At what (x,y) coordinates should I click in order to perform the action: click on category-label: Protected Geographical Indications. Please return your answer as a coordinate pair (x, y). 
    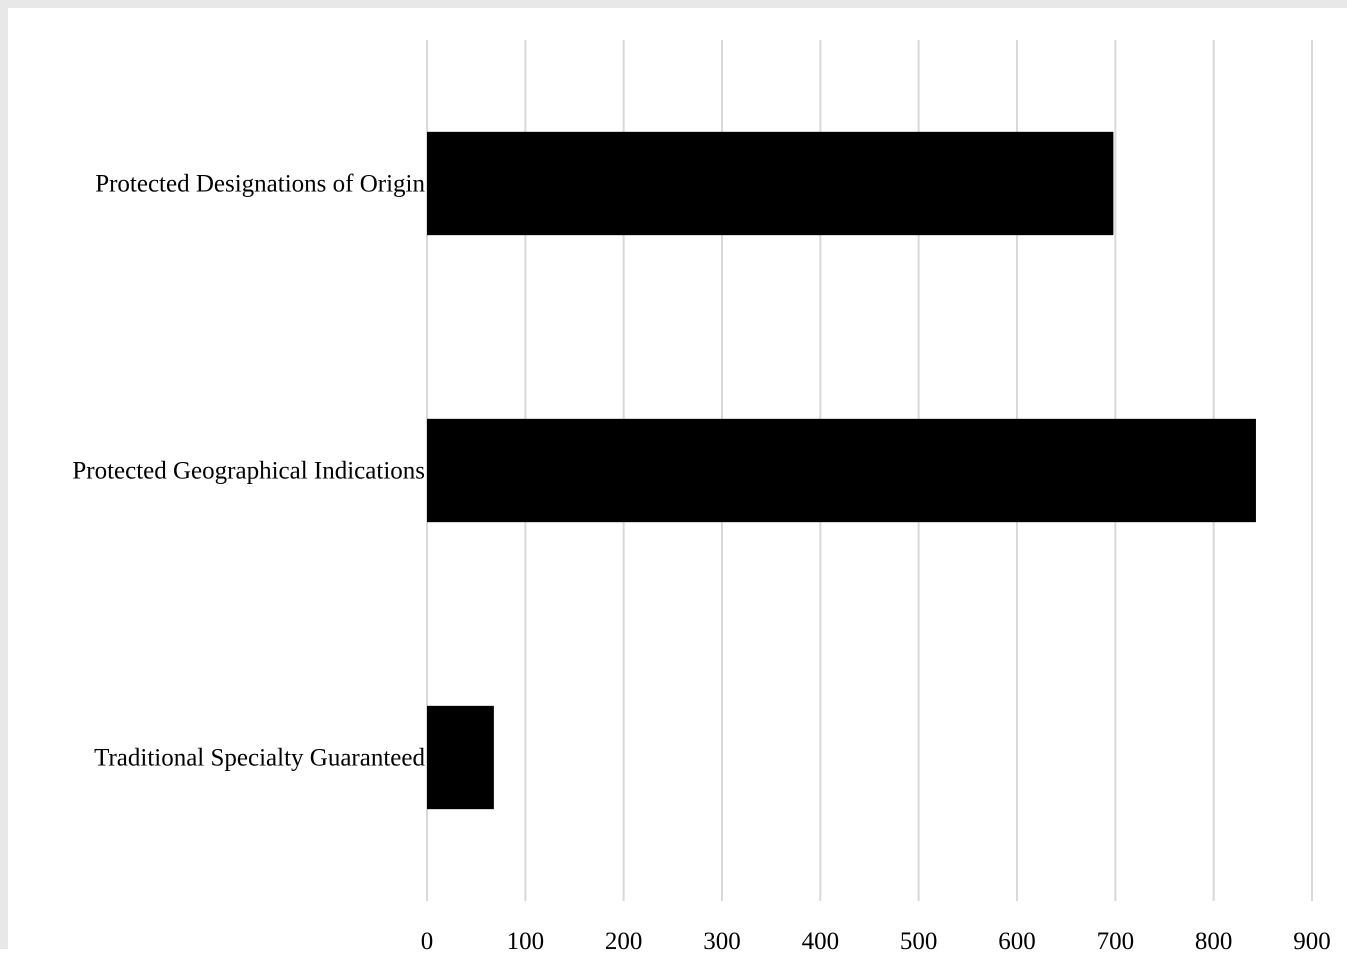
    Looking at the image, I should click on (248, 471).